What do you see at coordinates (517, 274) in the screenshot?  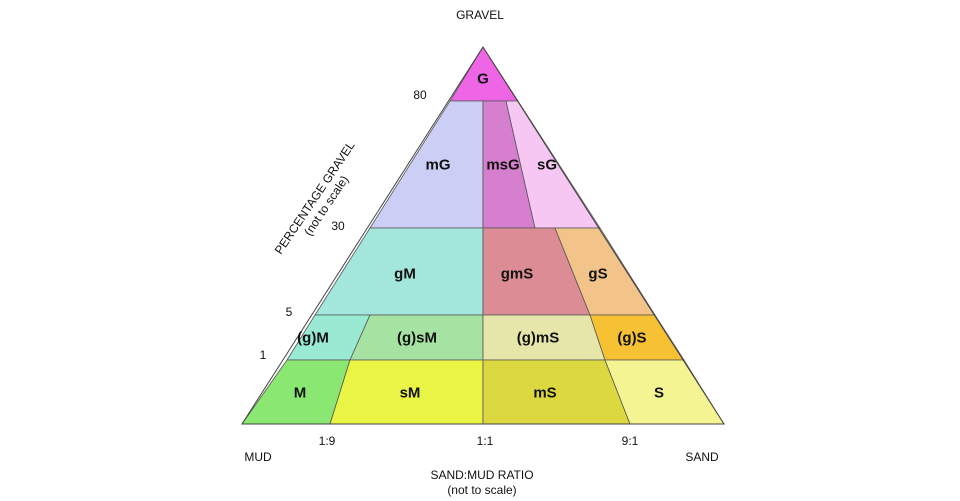 I see `region-label-gmS: gmS` at bounding box center [517, 274].